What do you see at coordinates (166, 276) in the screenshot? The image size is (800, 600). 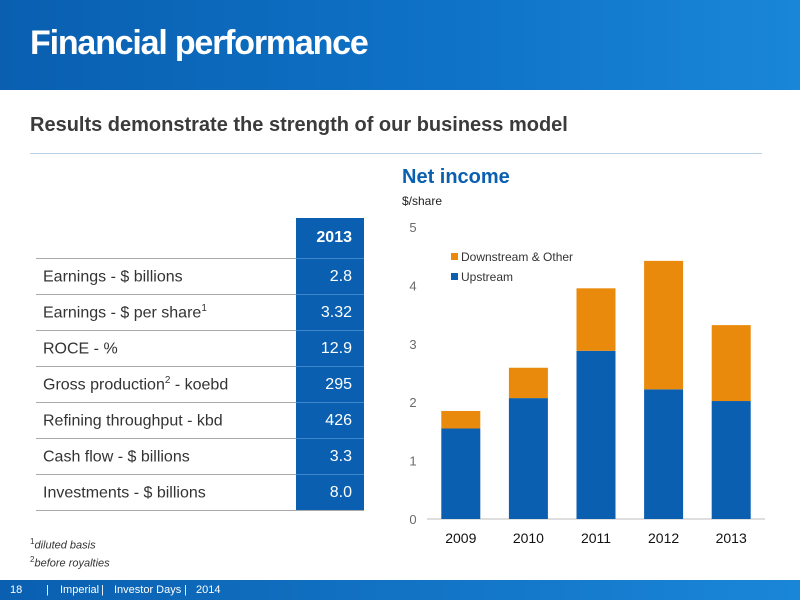 I see `row-label: Earnings - $ billions` at bounding box center [166, 276].